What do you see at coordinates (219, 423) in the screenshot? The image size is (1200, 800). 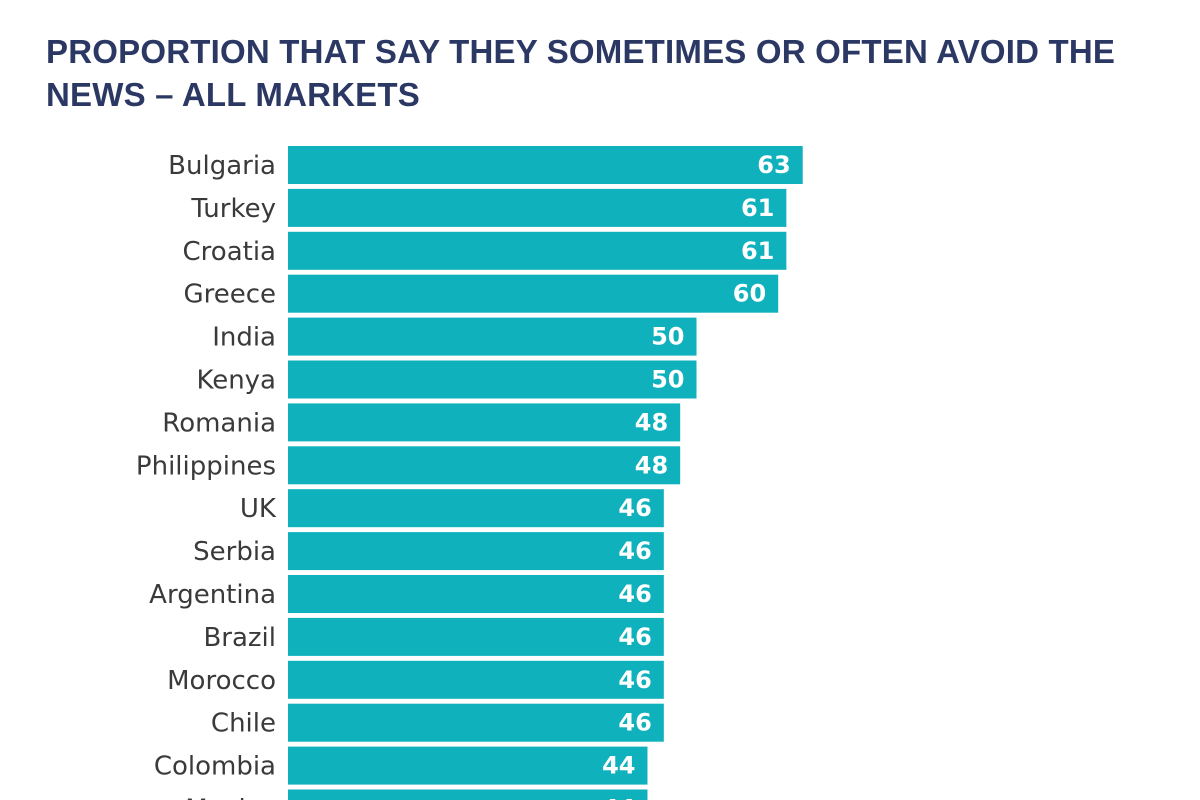 I see `category-label: Romania` at bounding box center [219, 423].